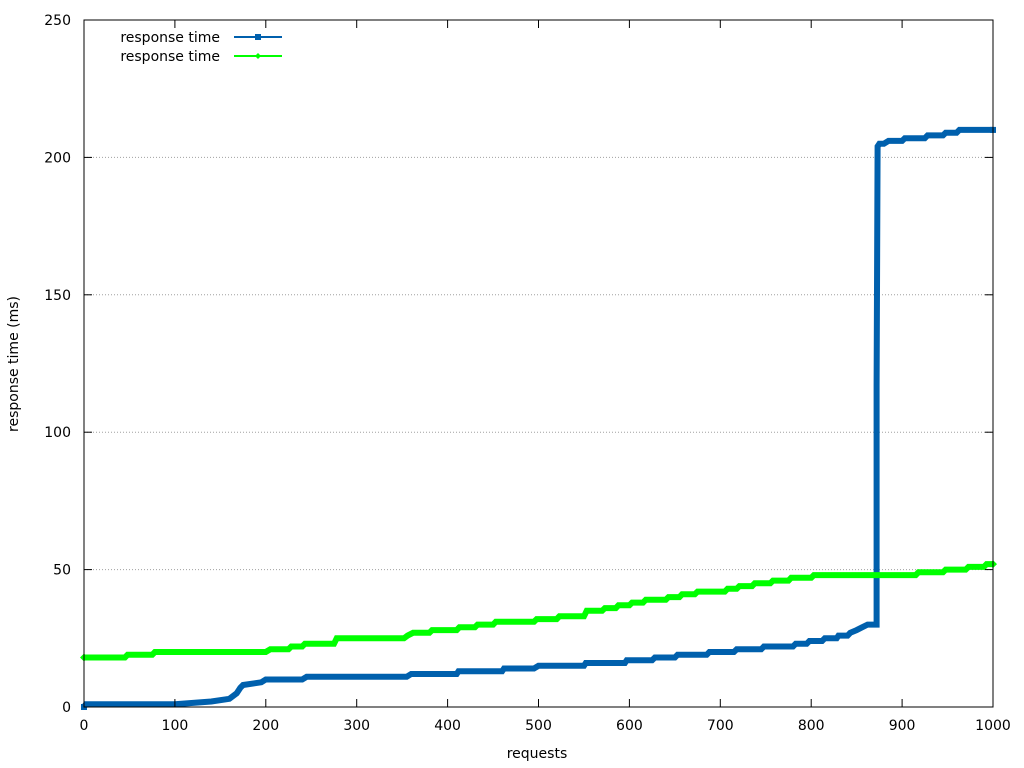 The image size is (1024, 768). Describe the element at coordinates (720, 726) in the screenshot. I see `x-tick-label: 700` at that location.